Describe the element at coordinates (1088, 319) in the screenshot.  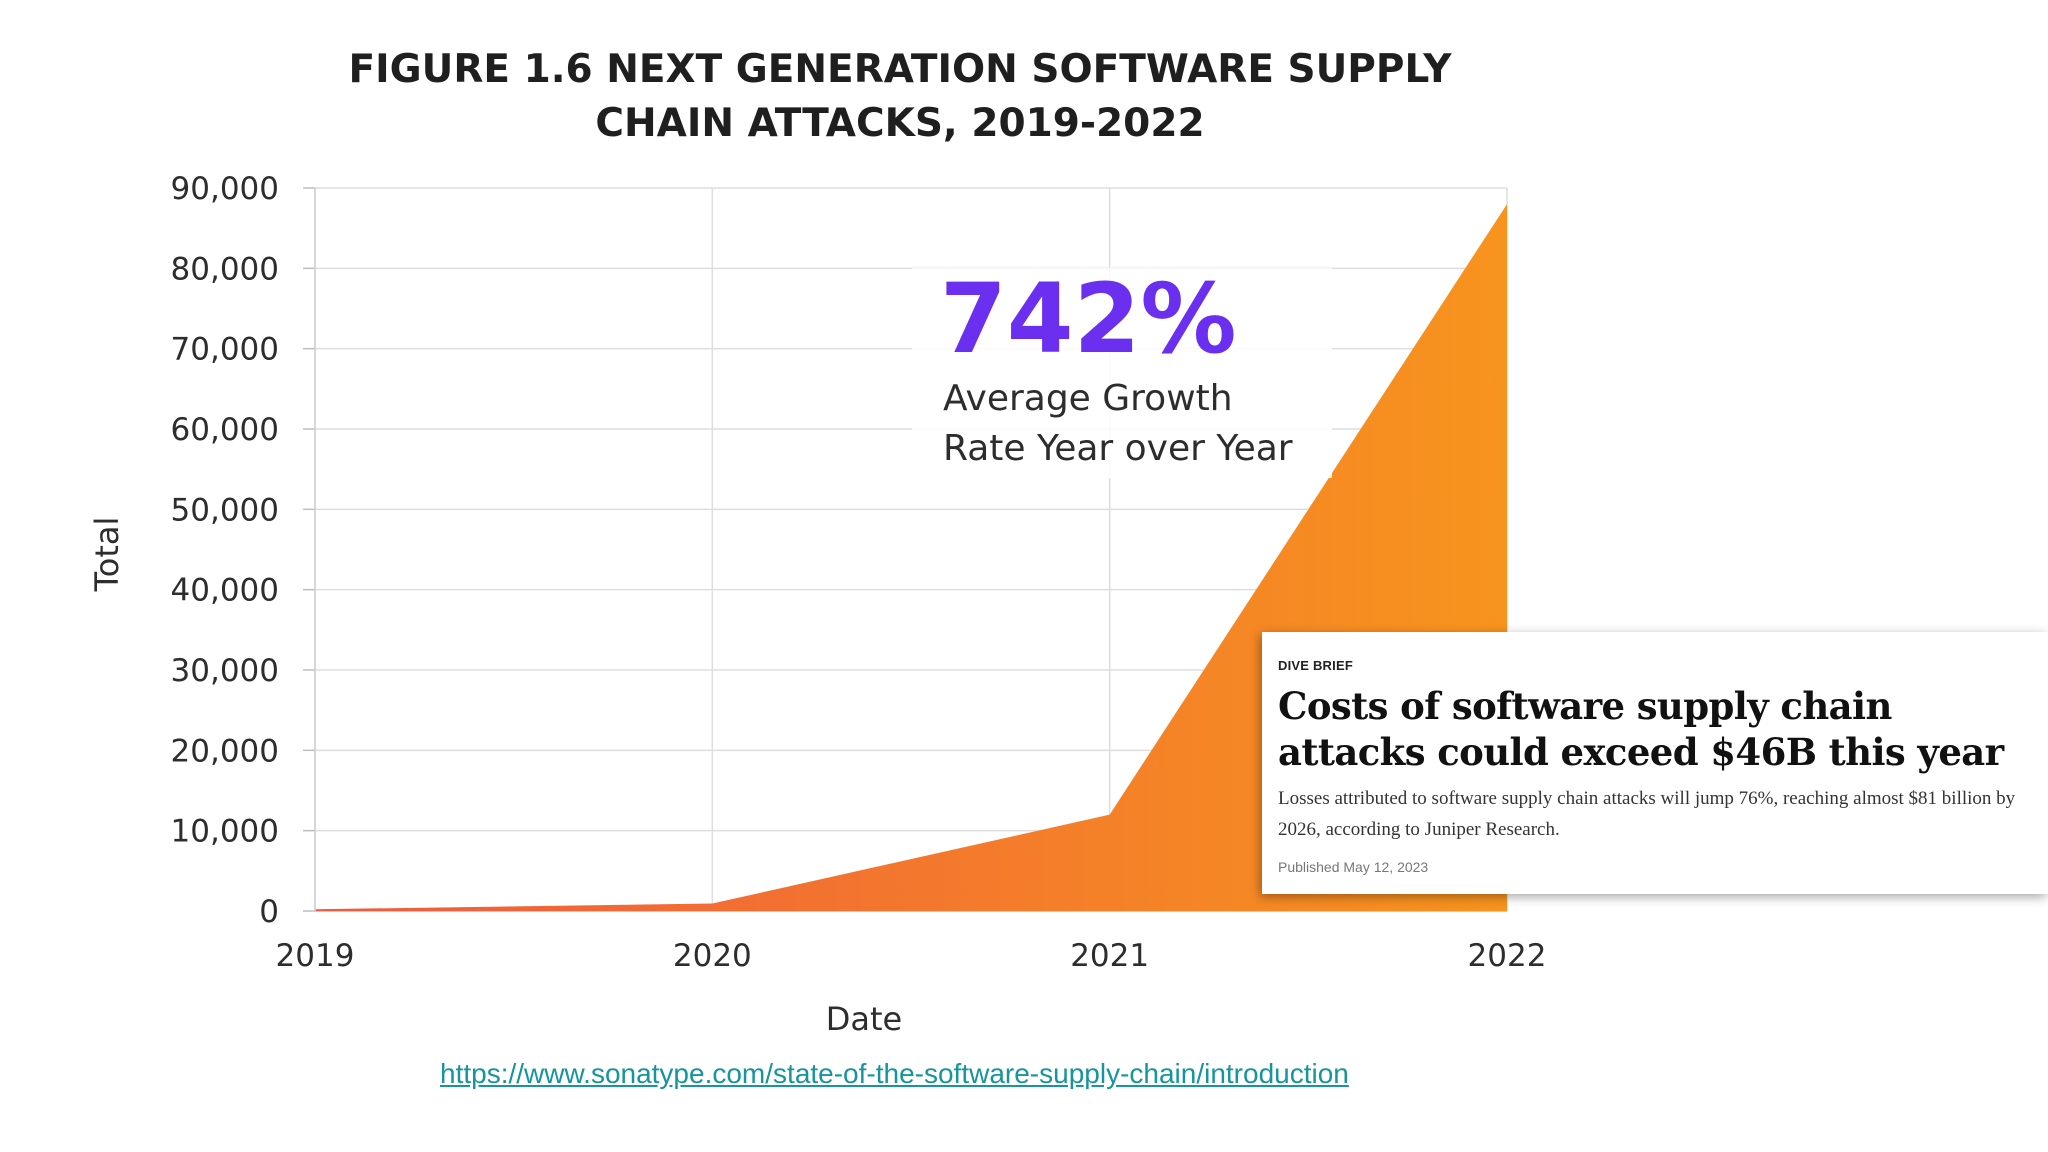
I see `growth-percent: 742%` at that location.